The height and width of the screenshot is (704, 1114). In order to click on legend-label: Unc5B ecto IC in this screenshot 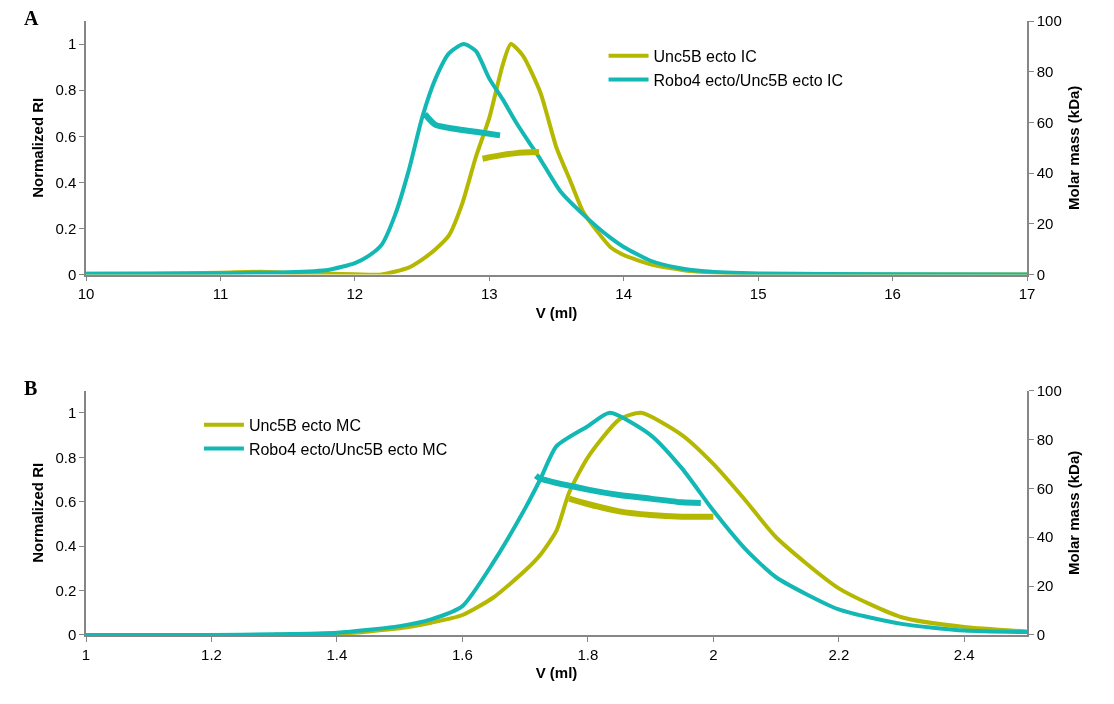, I will do `click(705, 56)`.